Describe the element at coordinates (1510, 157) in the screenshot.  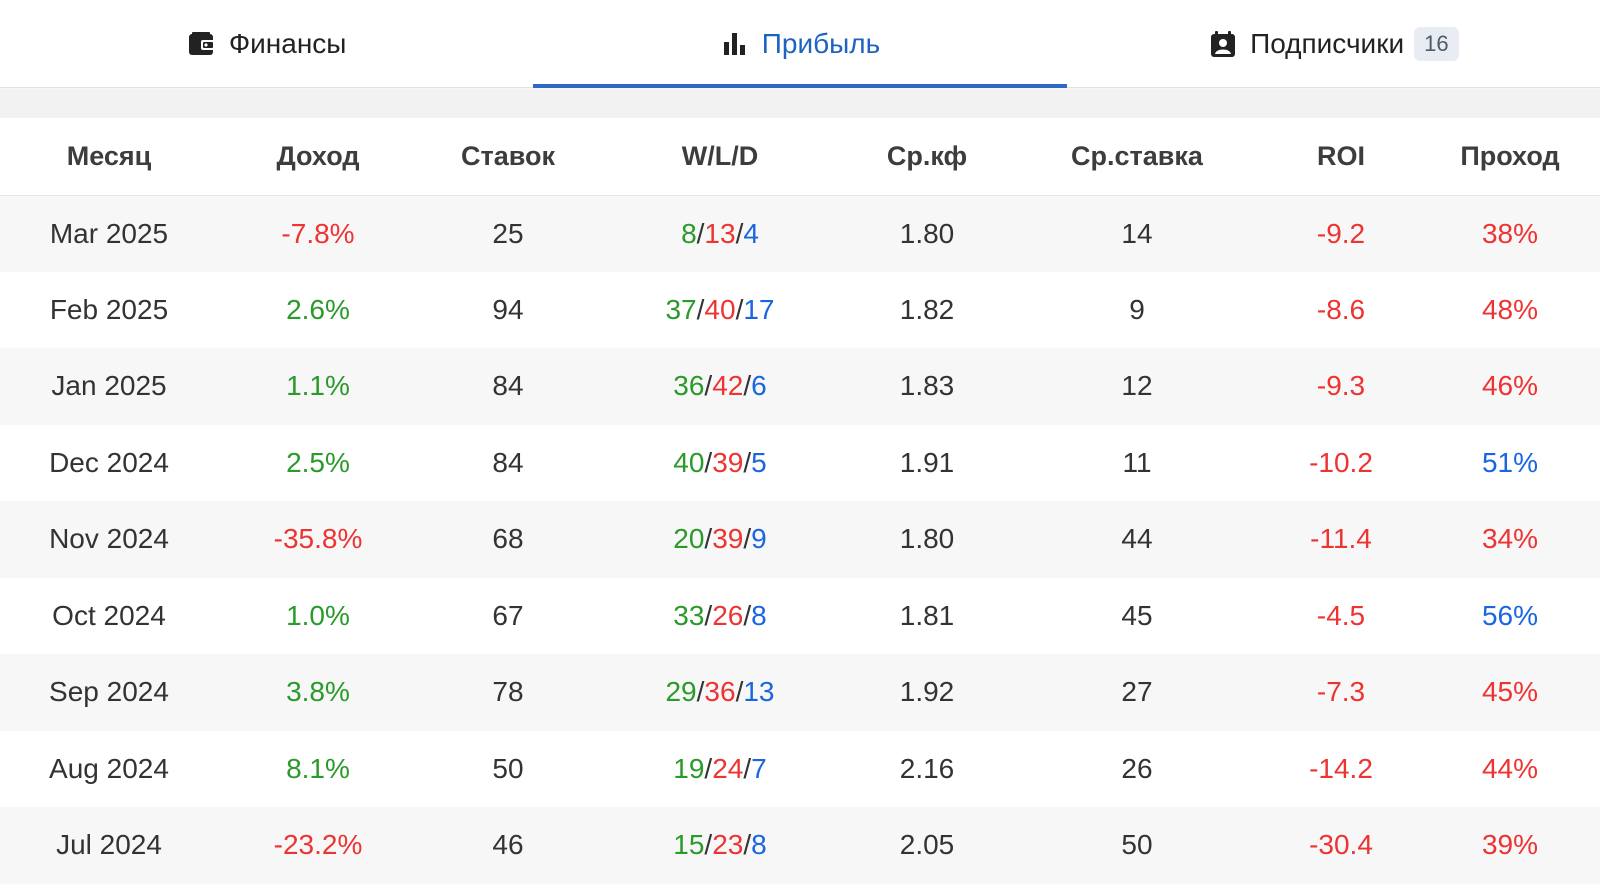
I see `header-pass-rate: Проход` at that location.